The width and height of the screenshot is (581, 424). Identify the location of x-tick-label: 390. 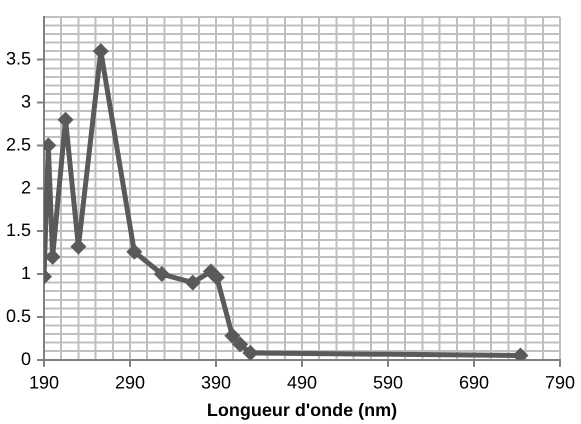
(216, 382).